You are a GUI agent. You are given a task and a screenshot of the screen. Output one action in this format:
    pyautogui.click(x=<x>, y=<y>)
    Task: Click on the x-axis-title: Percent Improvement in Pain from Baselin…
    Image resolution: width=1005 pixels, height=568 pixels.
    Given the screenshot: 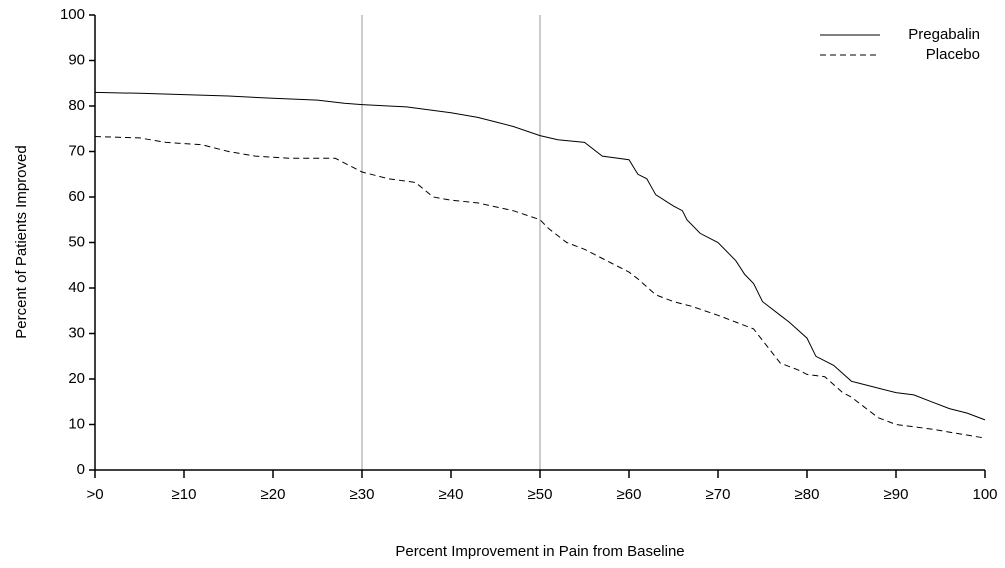 What is the action you would take?
    pyautogui.click(x=539, y=551)
    